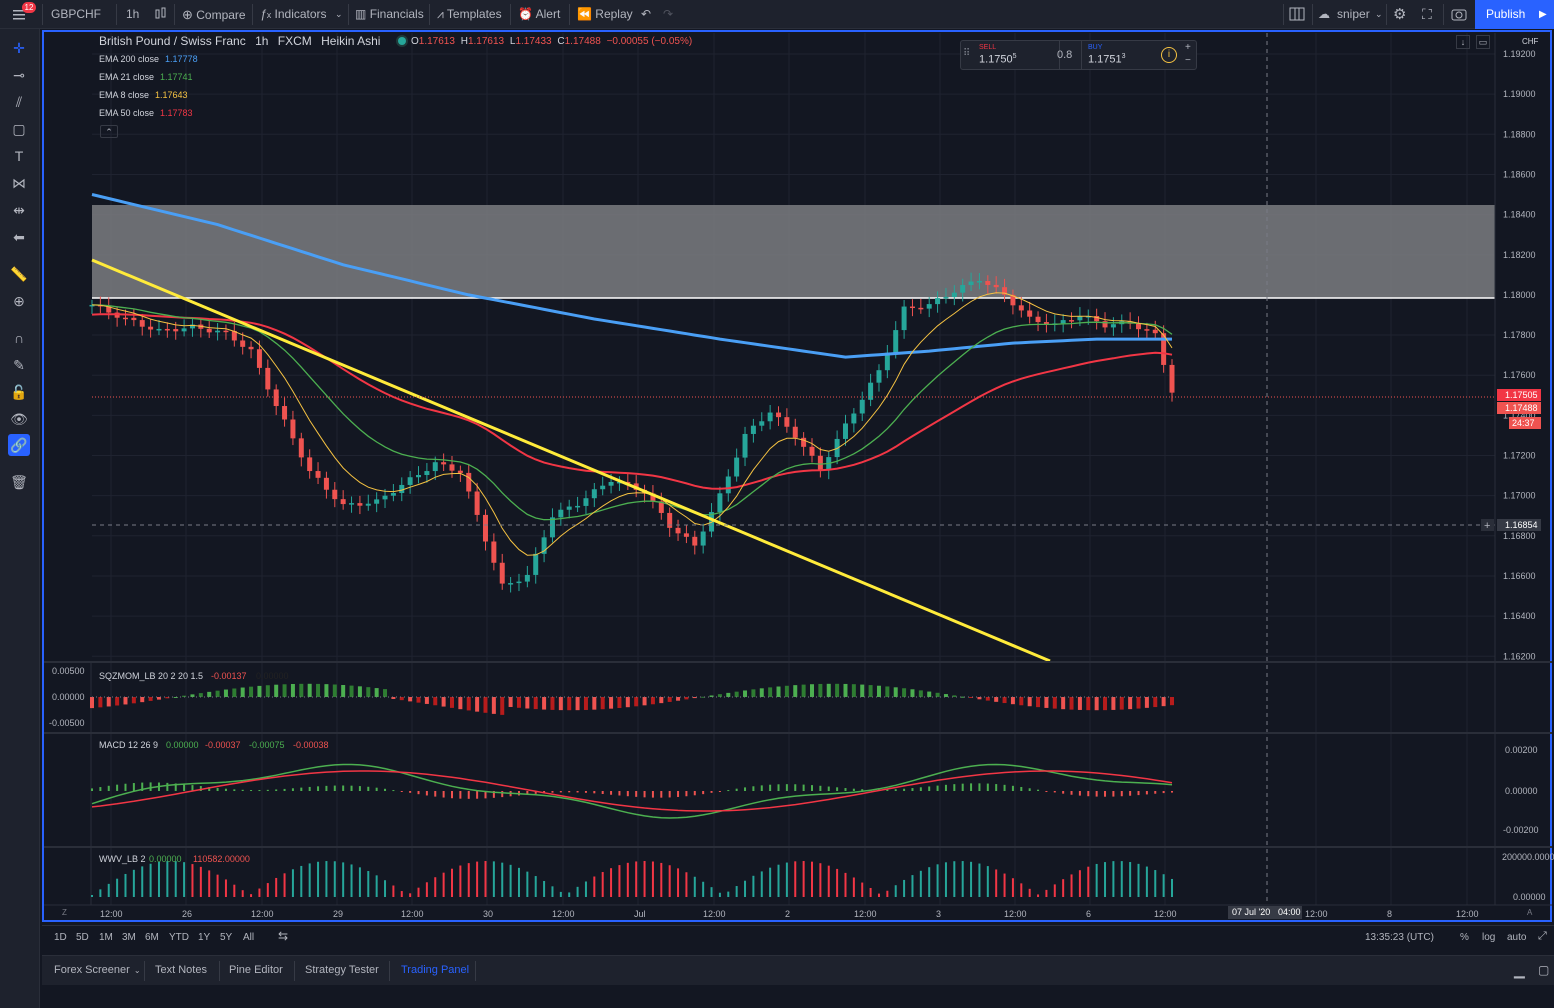  I want to click on legend-ema-200: EMA 200 close 1.17778, so click(148, 59).